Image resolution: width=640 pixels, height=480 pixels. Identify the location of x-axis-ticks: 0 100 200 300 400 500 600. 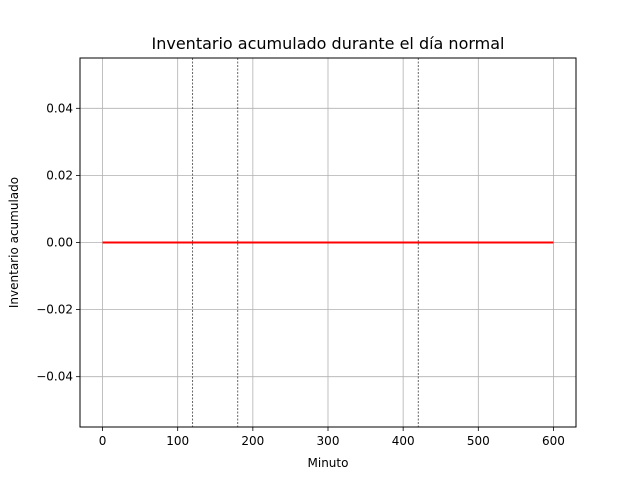
(332, 437).